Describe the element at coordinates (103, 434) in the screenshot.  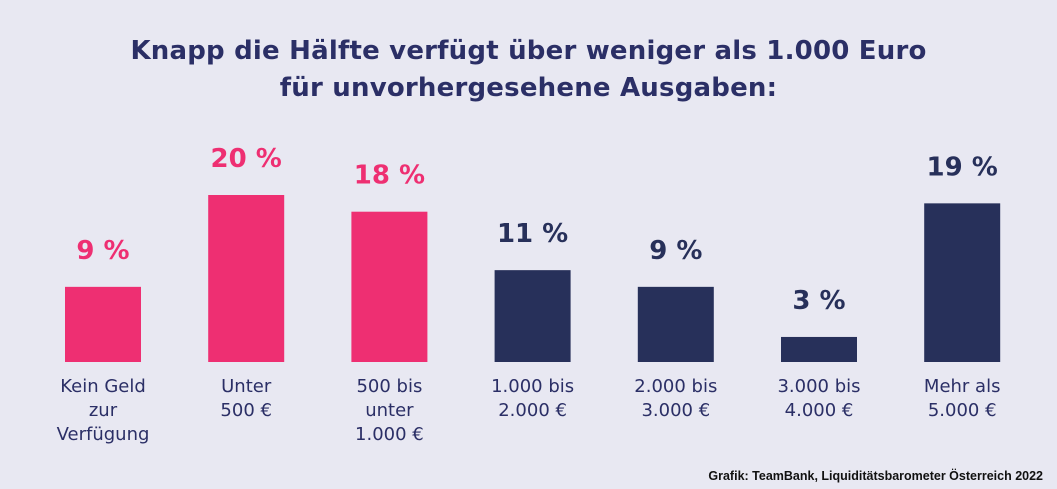
I see `category-label-1-line-3: Verfügung` at that location.